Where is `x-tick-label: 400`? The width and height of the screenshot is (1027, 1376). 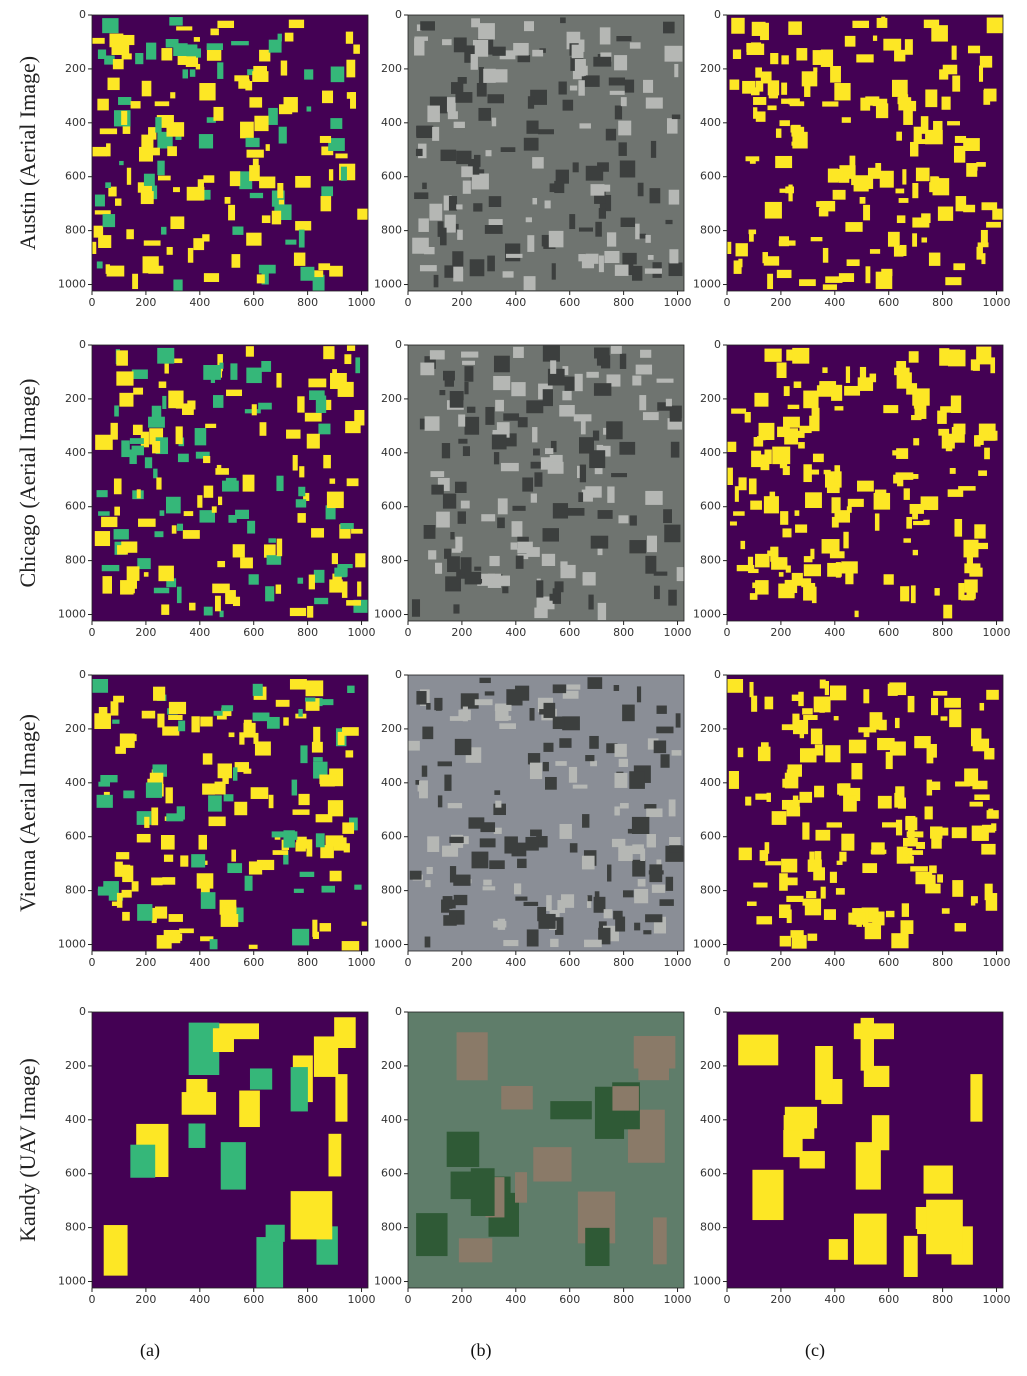
x-tick-label: 400 is located at coordinates (199, 302).